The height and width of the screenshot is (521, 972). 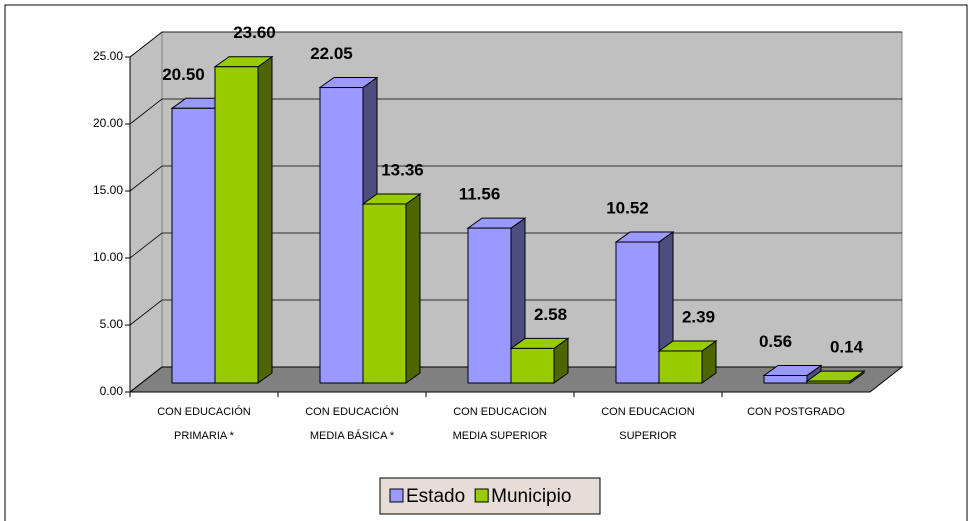 What do you see at coordinates (108, 190) in the screenshot?
I see `y-tick-label: 15.00` at bounding box center [108, 190].